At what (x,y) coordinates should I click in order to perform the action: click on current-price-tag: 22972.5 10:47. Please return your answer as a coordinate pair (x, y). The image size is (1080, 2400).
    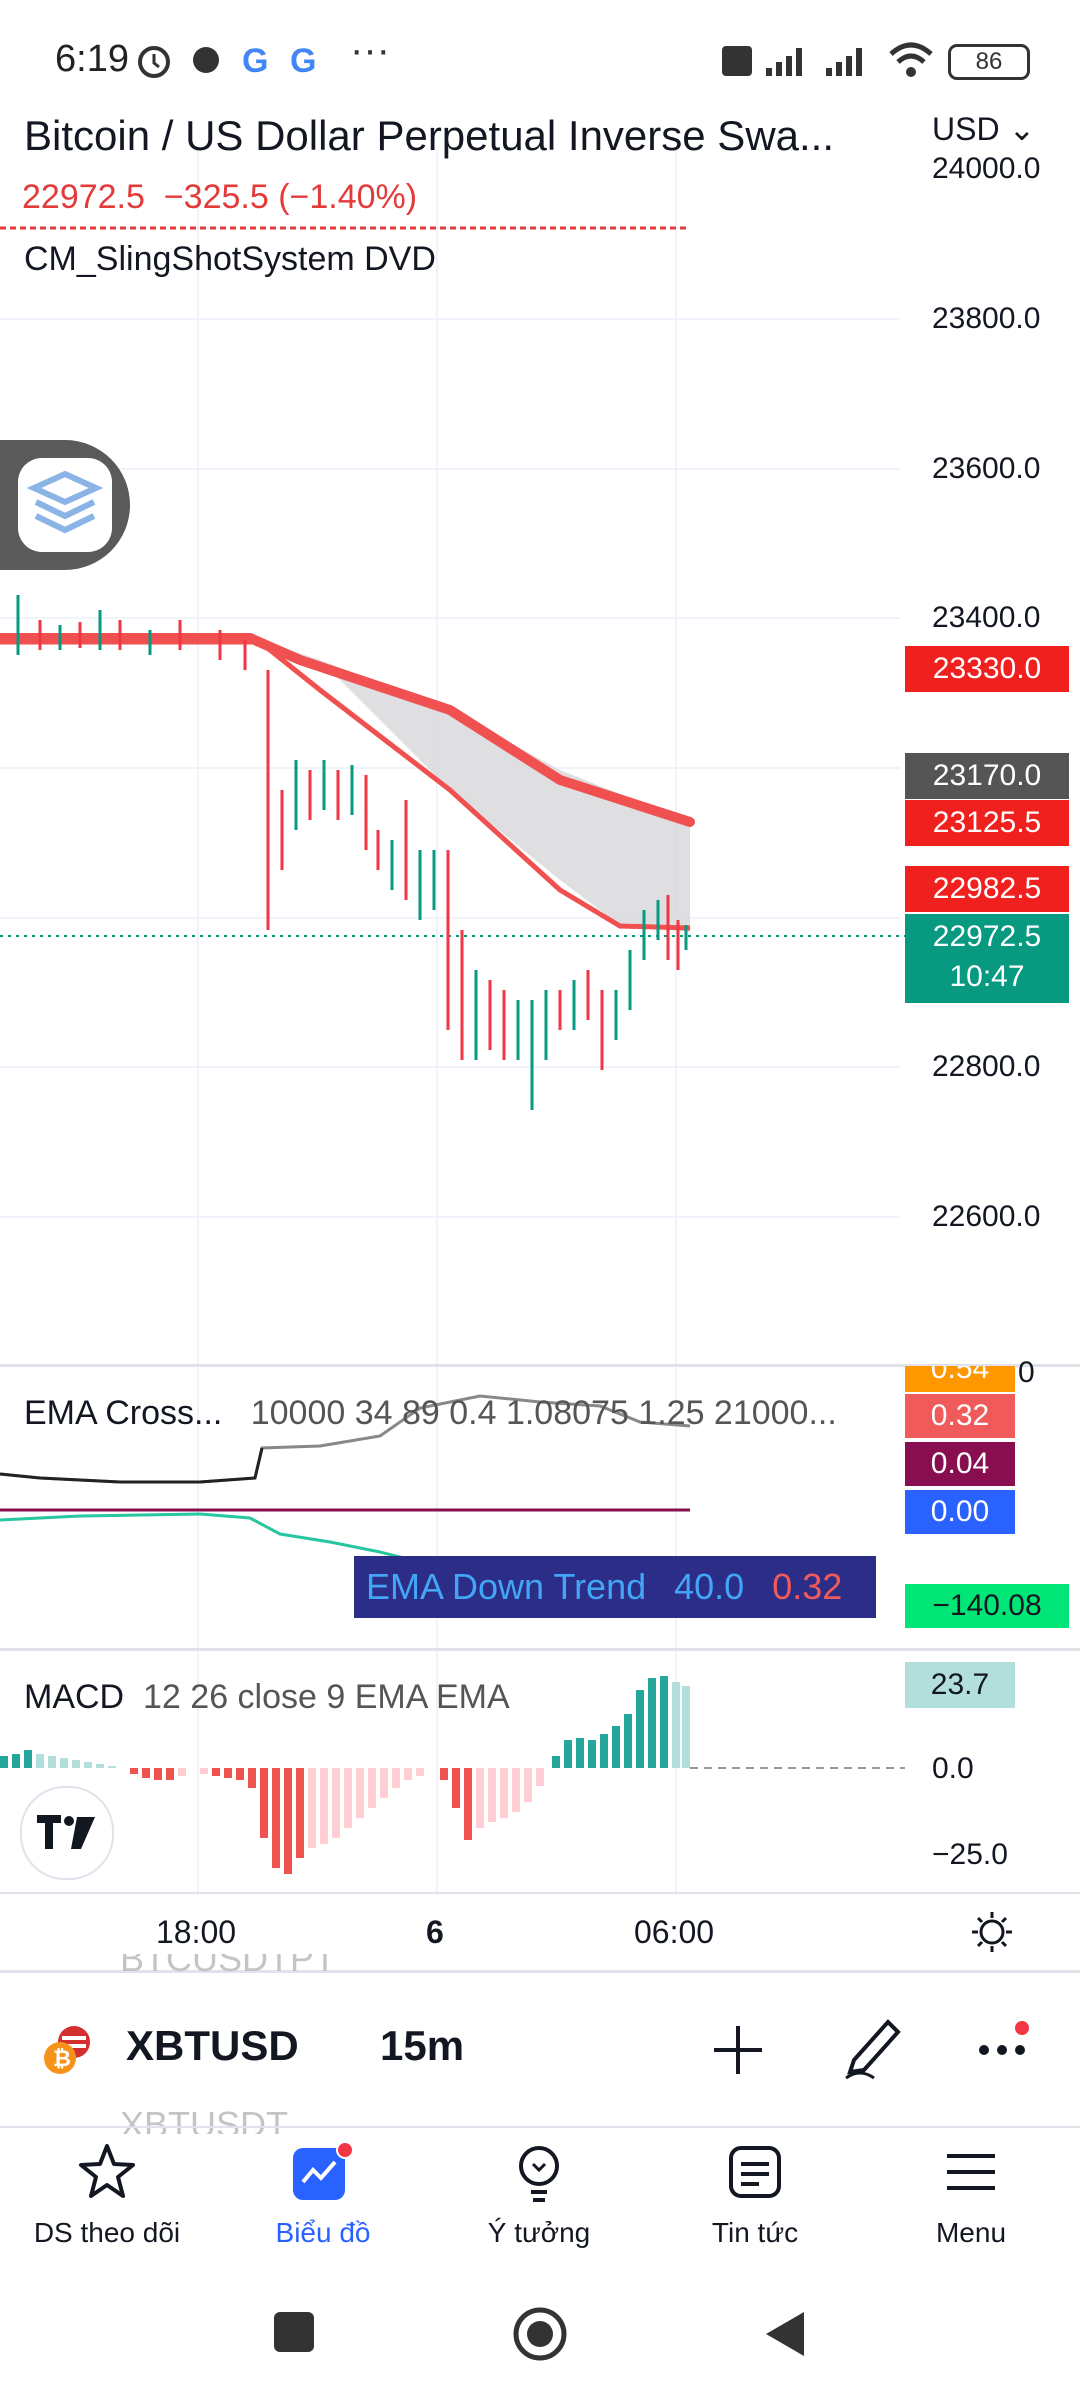
    Looking at the image, I should click on (987, 958).